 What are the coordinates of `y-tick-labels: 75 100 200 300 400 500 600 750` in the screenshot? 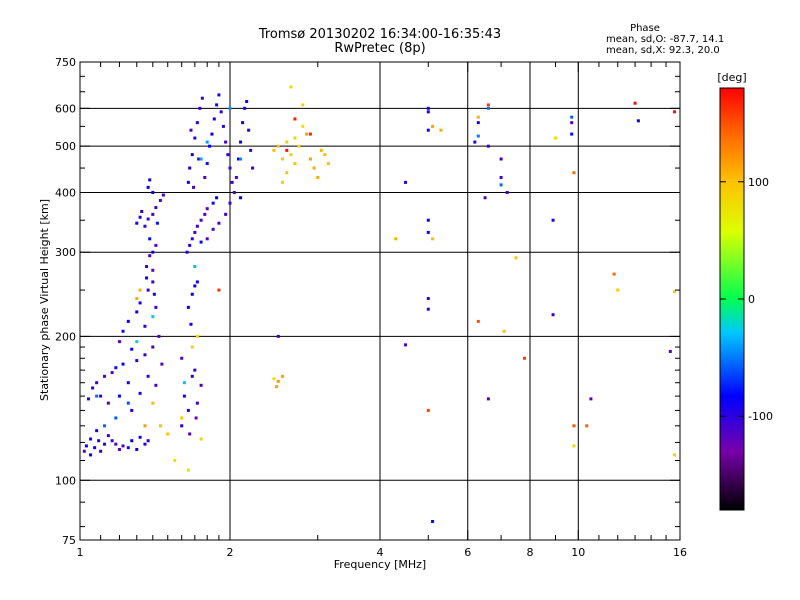 It's located at (65, 301).